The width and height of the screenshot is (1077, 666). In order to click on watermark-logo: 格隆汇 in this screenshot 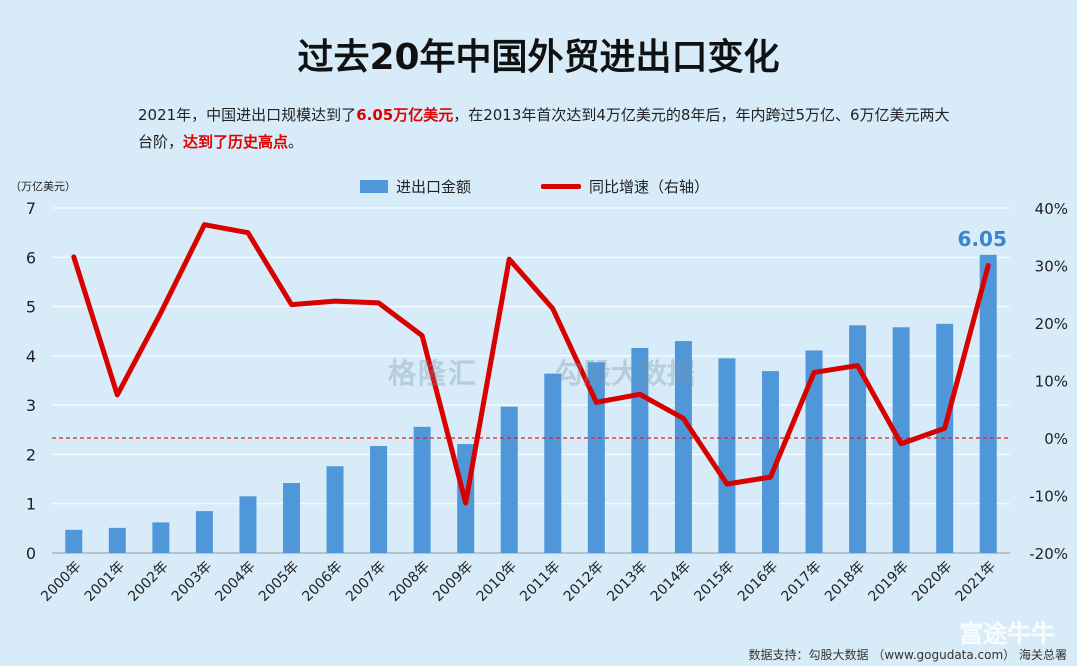, I will do `click(433, 373)`.